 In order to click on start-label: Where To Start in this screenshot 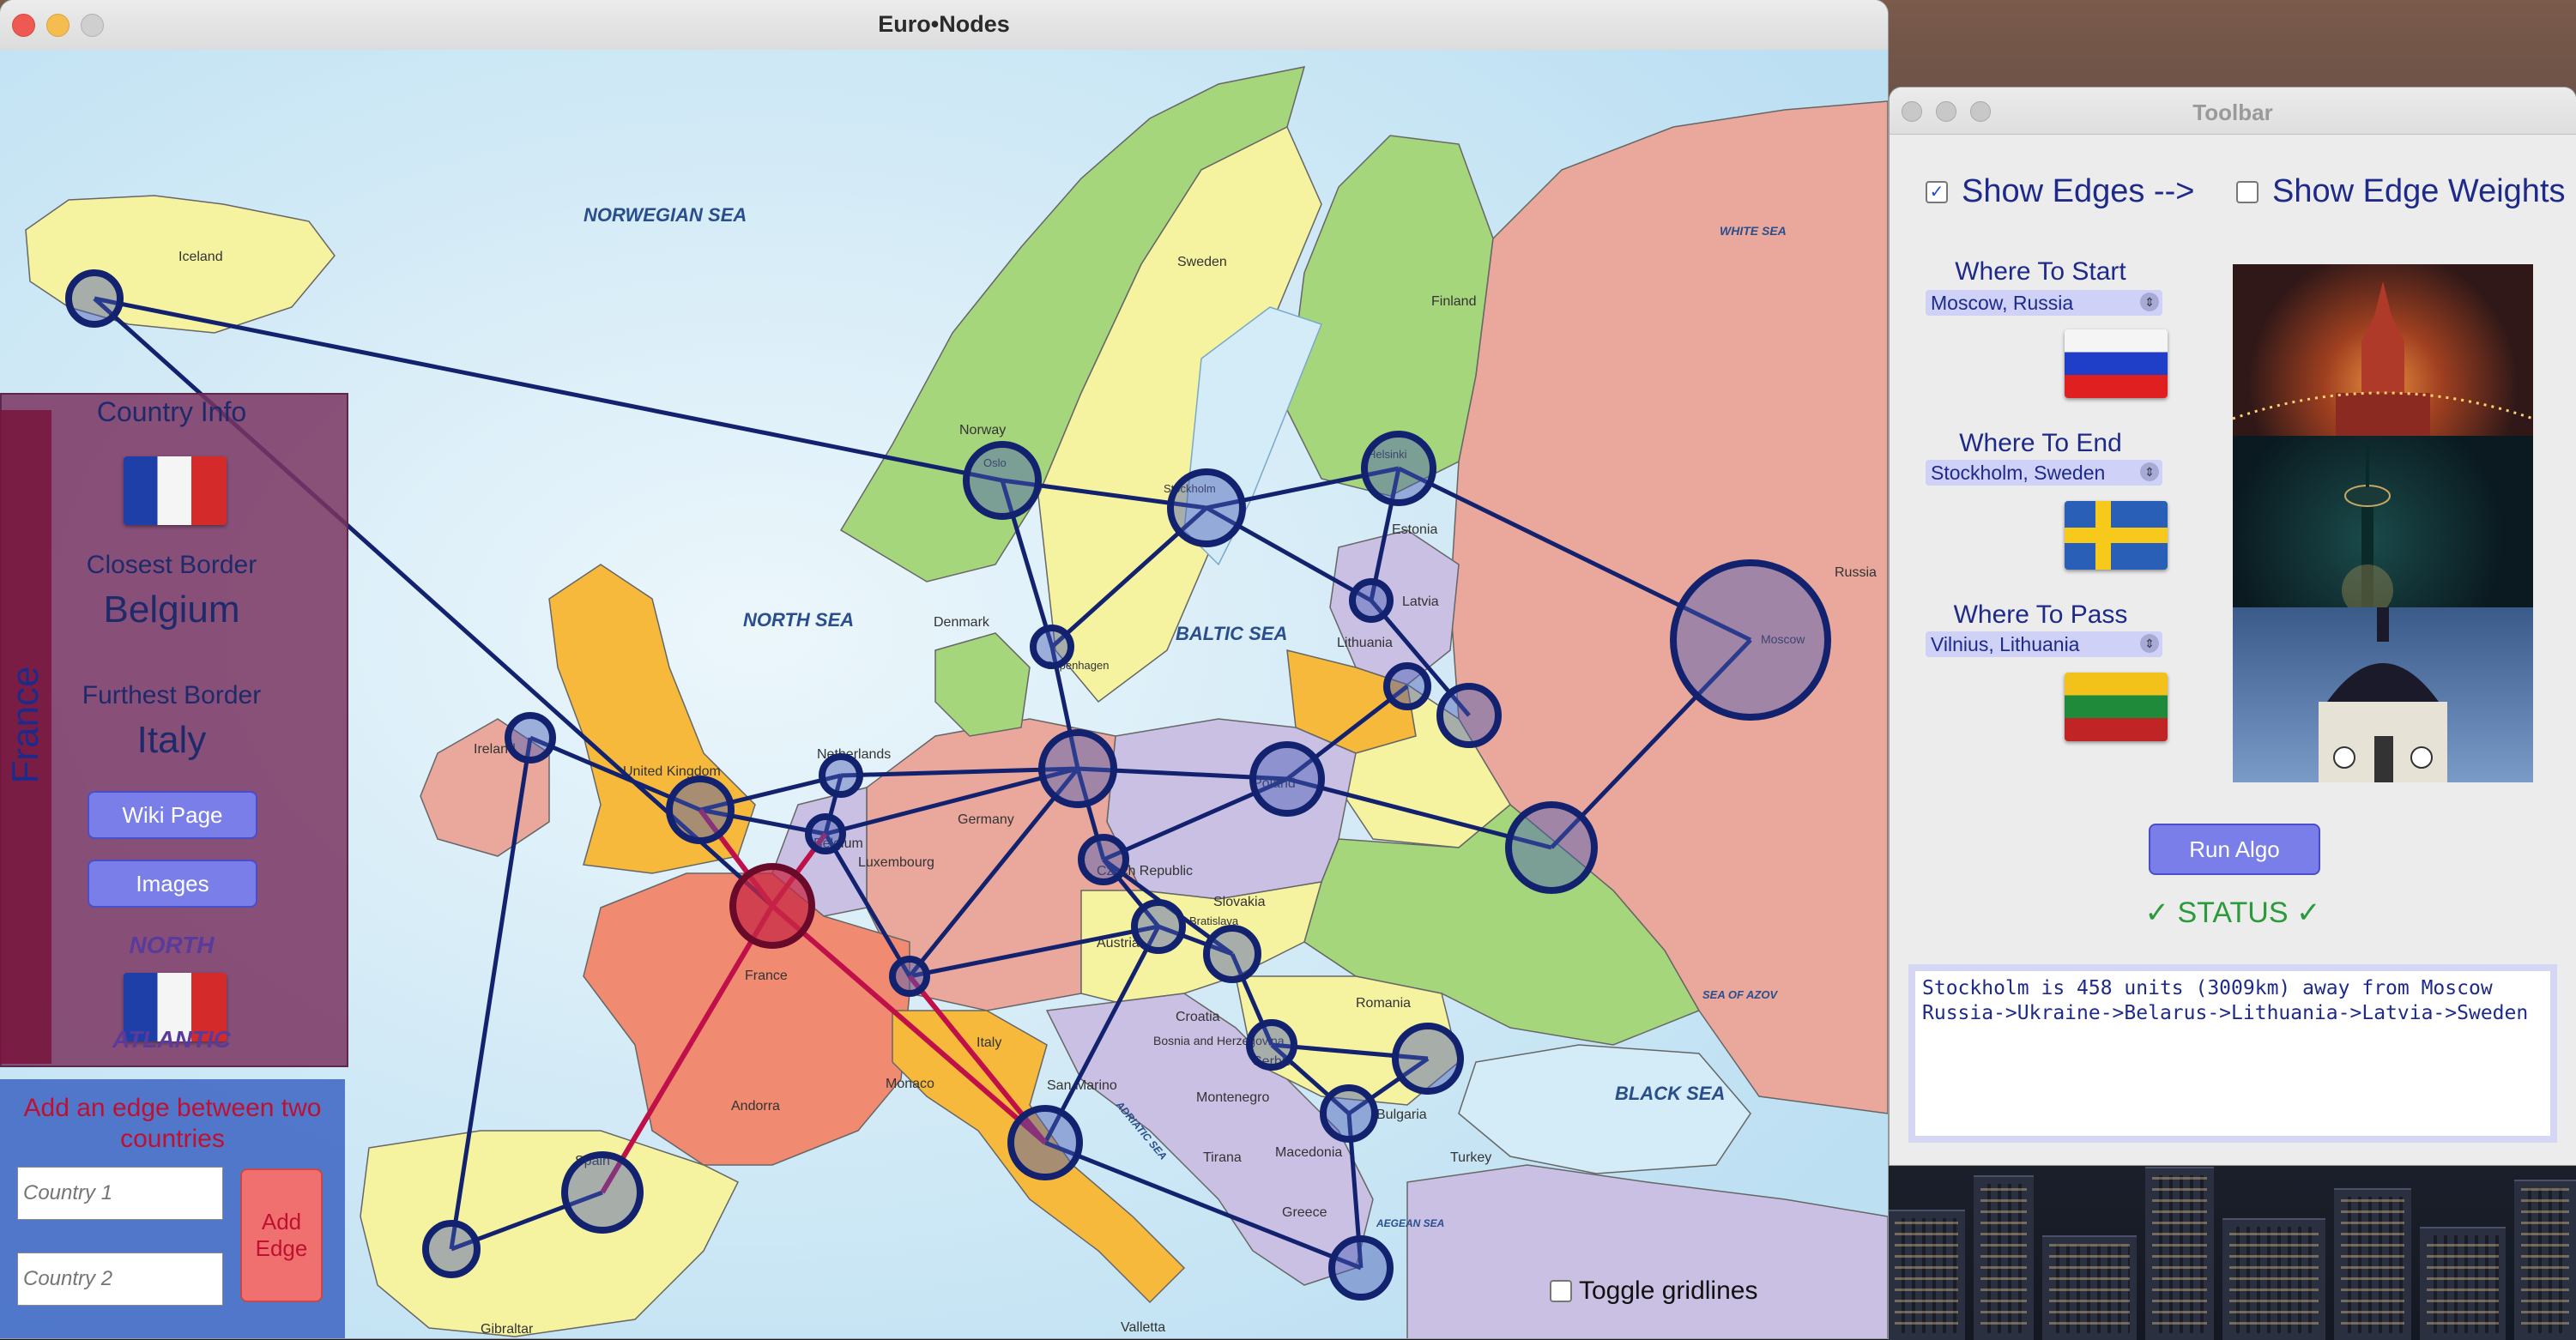, I will do `click(2040, 272)`.